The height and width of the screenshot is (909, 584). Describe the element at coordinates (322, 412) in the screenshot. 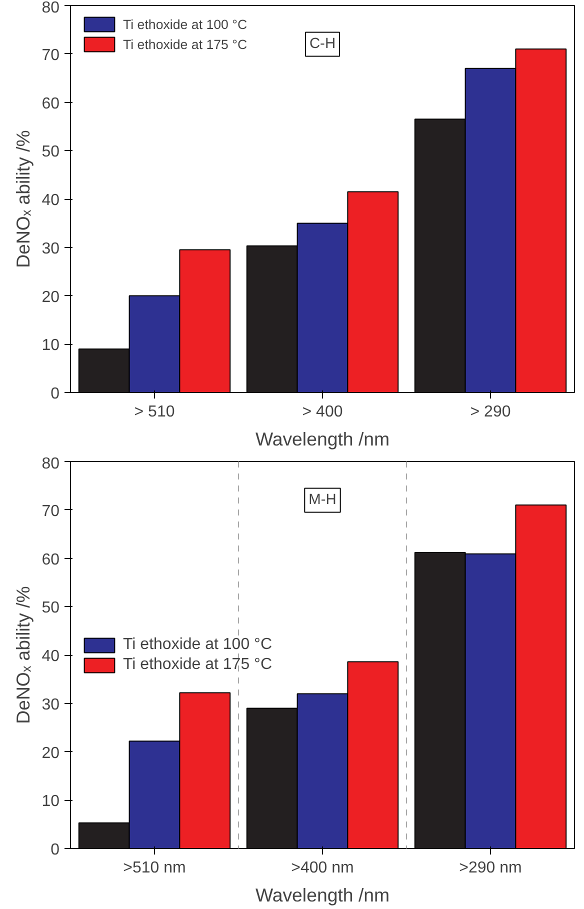

I see `x-tick-label: > 400` at that location.